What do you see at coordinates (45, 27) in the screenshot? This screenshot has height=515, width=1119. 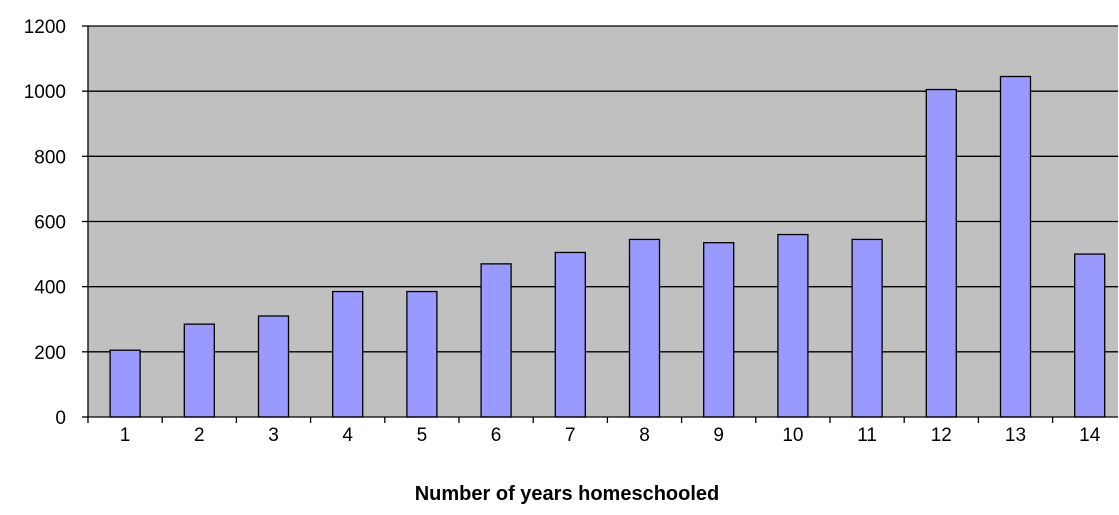 I see `y-tick-label: 1200` at bounding box center [45, 27].